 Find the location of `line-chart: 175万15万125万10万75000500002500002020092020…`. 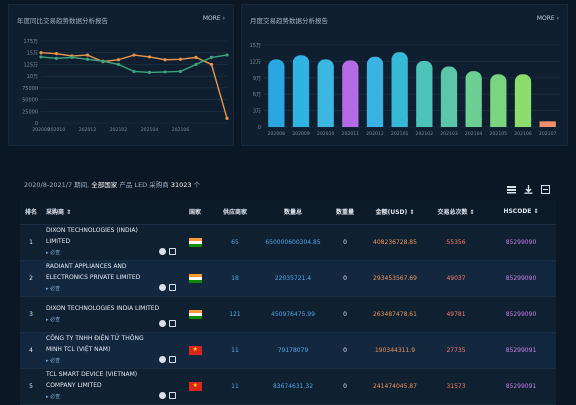

line-chart: 175万15万125万10万75000500002500002020092020… is located at coordinates (125, 86).